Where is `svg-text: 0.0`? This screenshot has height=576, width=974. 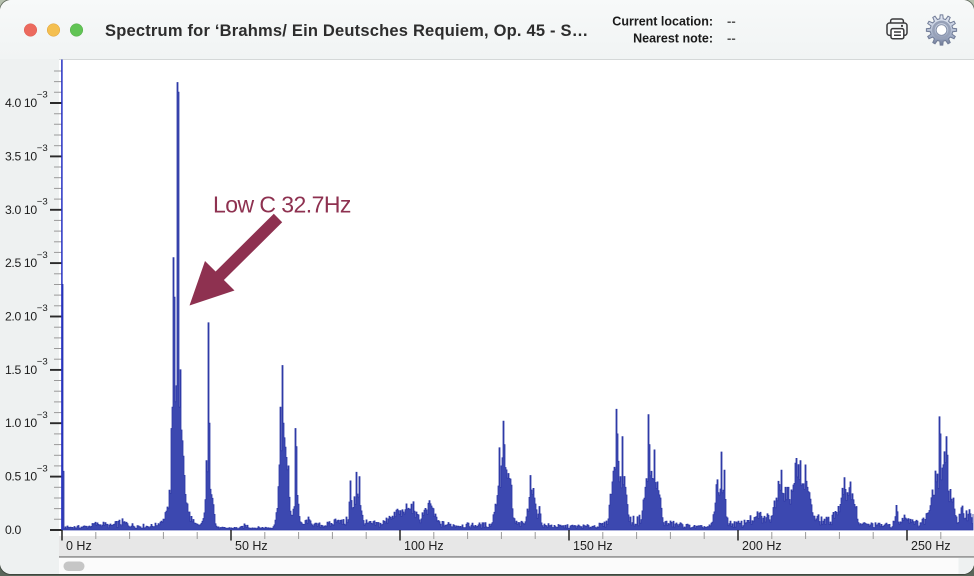 svg-text: 0.0 is located at coordinates (13, 530).